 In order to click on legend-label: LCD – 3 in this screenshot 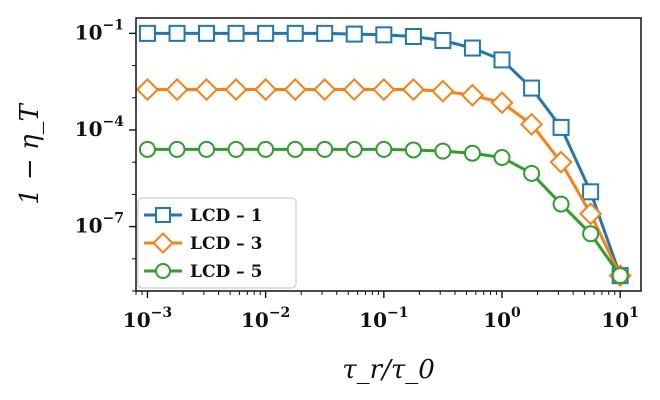, I will do `click(226, 244)`.